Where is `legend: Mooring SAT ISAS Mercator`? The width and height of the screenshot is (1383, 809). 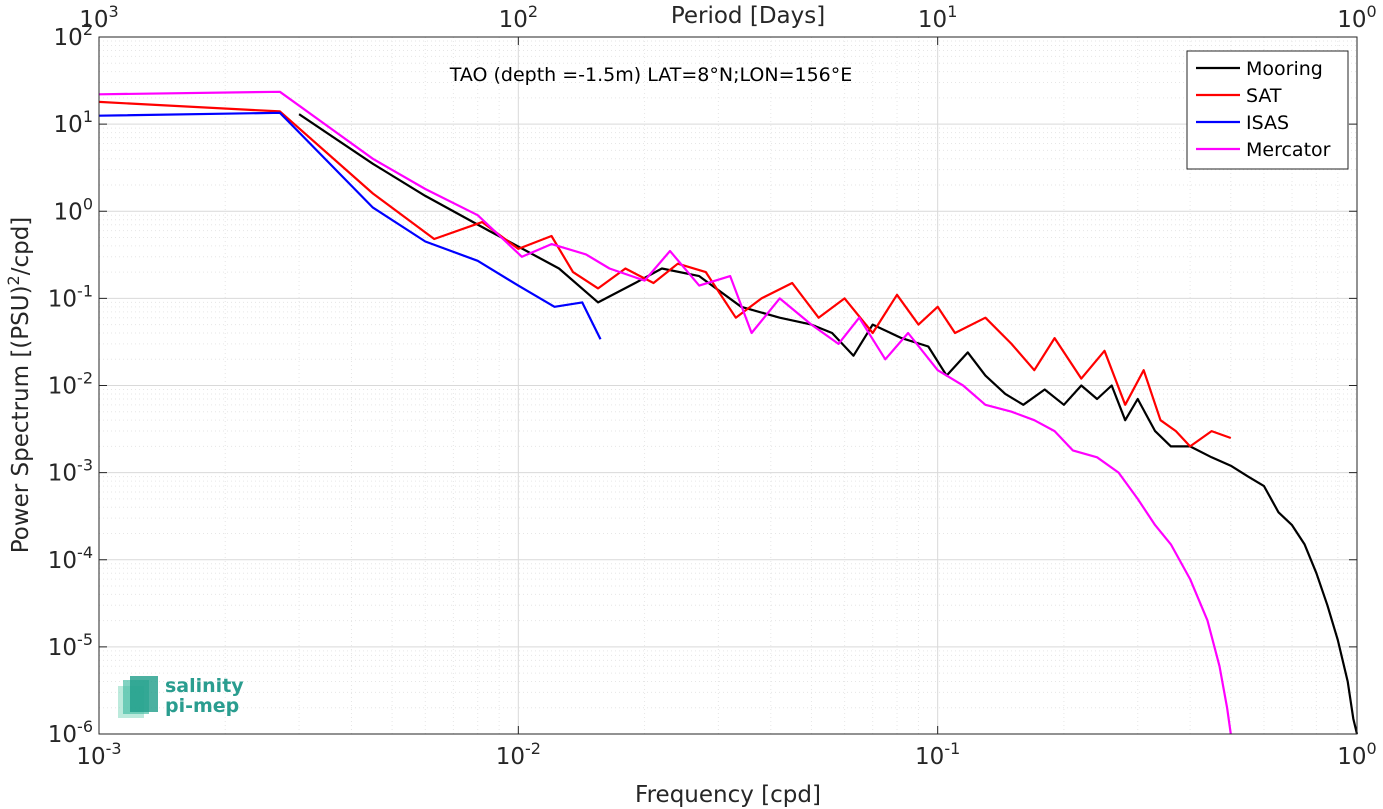 legend: Mooring SAT ISAS Mercator is located at coordinates (1267, 110).